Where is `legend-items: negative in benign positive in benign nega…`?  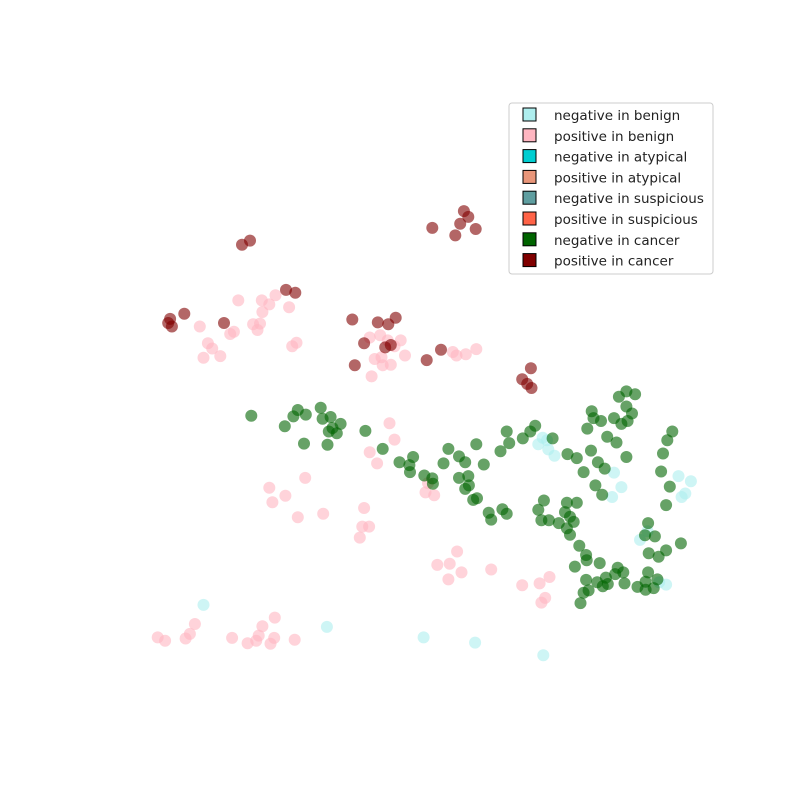
legend-items: negative in benign positive in benign nega… is located at coordinates (613, 188).